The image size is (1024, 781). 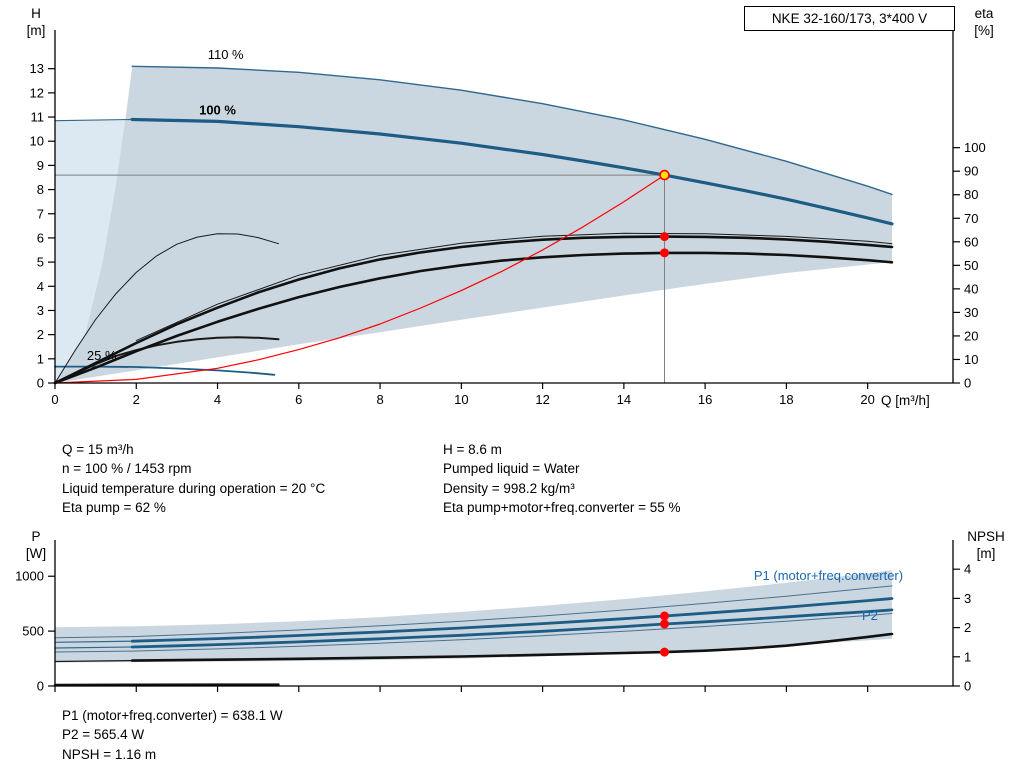 I want to click on eta-pump-thin, so click(x=514, y=287).